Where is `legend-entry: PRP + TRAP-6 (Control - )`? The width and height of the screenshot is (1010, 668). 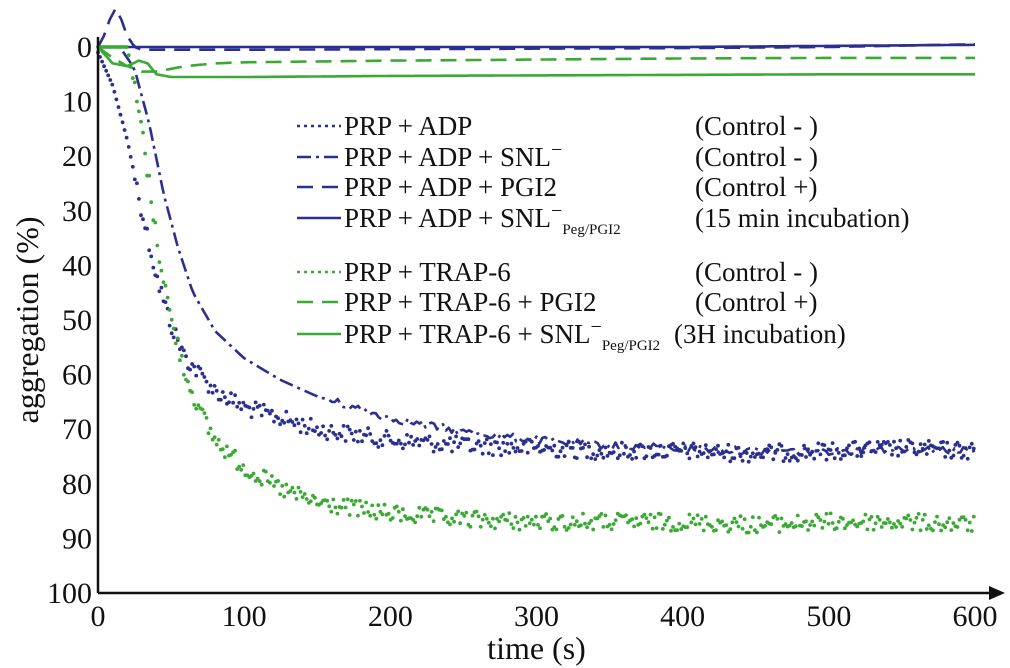 legend-entry: PRP + TRAP-6 (Control - ) is located at coordinates (557, 272).